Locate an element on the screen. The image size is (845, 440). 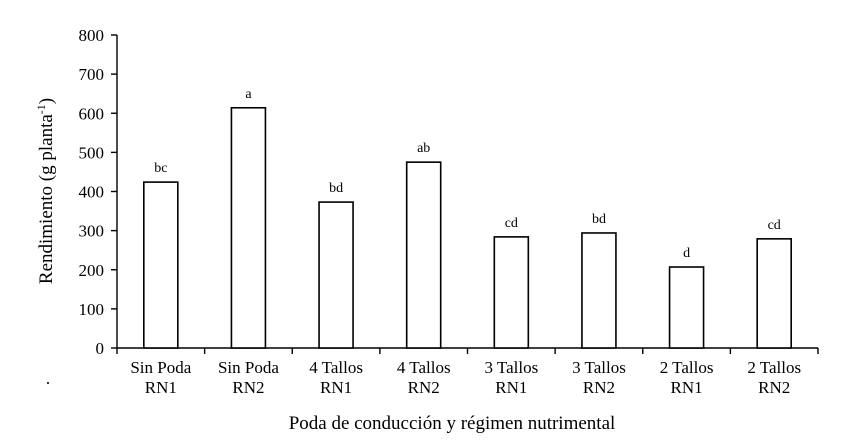
data-label: ab is located at coordinates (423, 148).